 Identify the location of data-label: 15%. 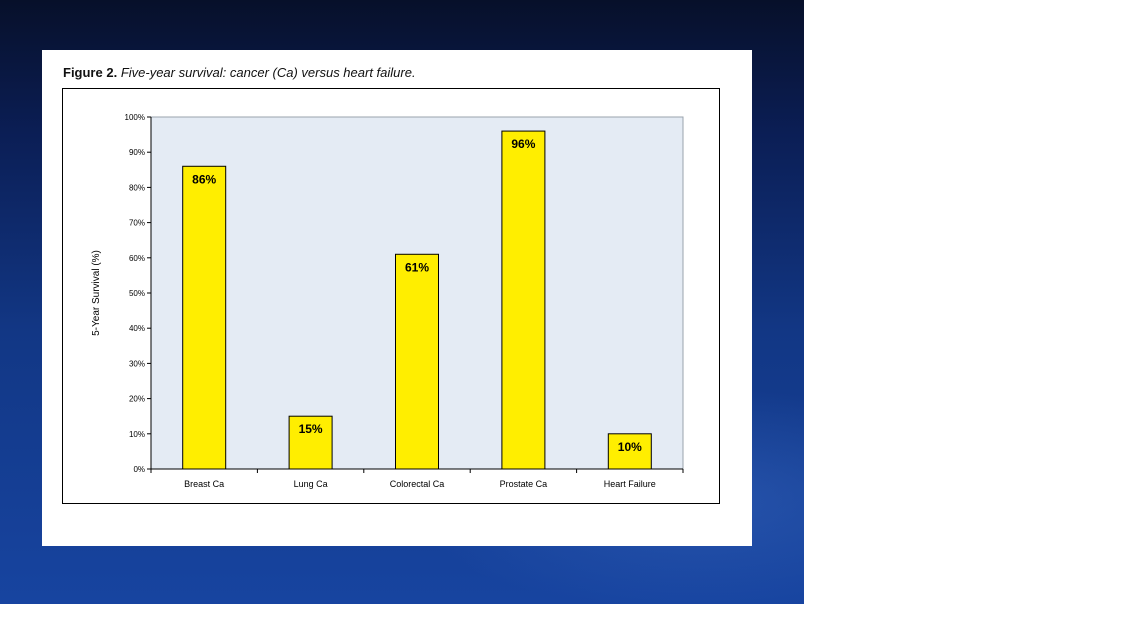
(311, 429).